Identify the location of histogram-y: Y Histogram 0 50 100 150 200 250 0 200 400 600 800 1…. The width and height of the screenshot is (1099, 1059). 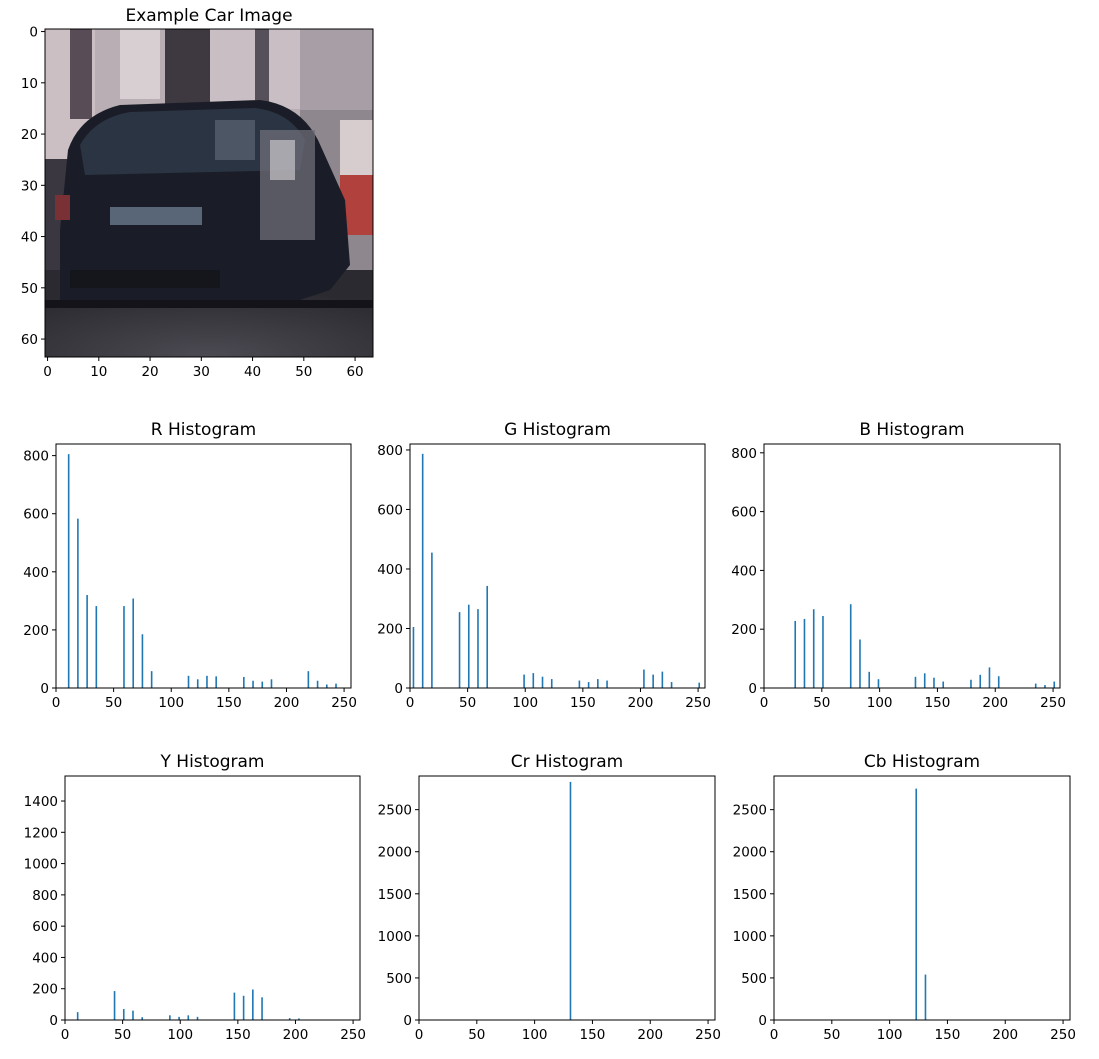
(195, 897).